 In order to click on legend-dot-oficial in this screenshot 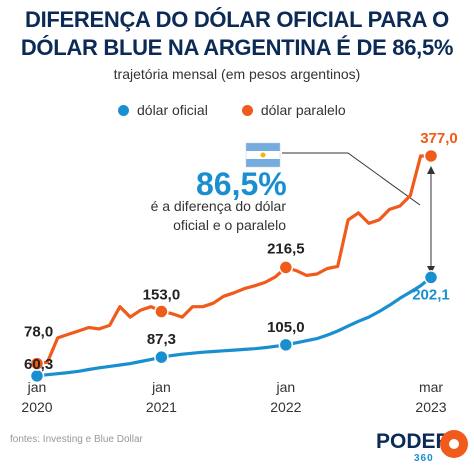, I will do `click(123, 110)`.